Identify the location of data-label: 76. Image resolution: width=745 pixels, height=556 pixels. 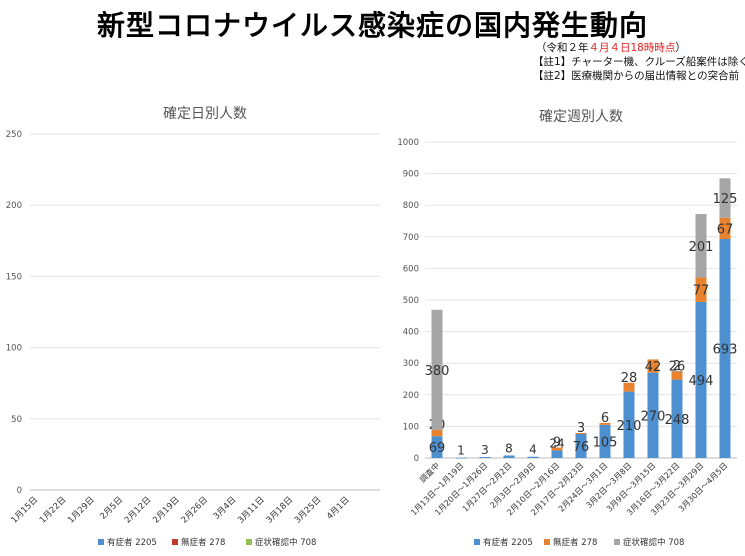
(581, 447).